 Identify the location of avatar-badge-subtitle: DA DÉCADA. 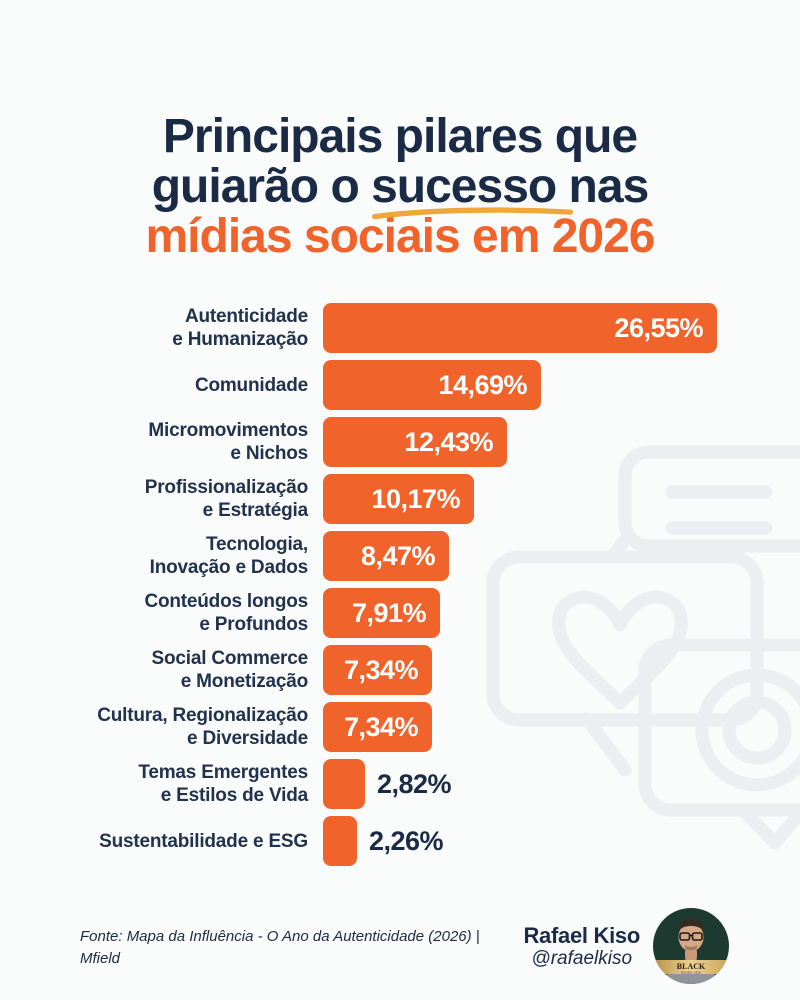
(691, 971).